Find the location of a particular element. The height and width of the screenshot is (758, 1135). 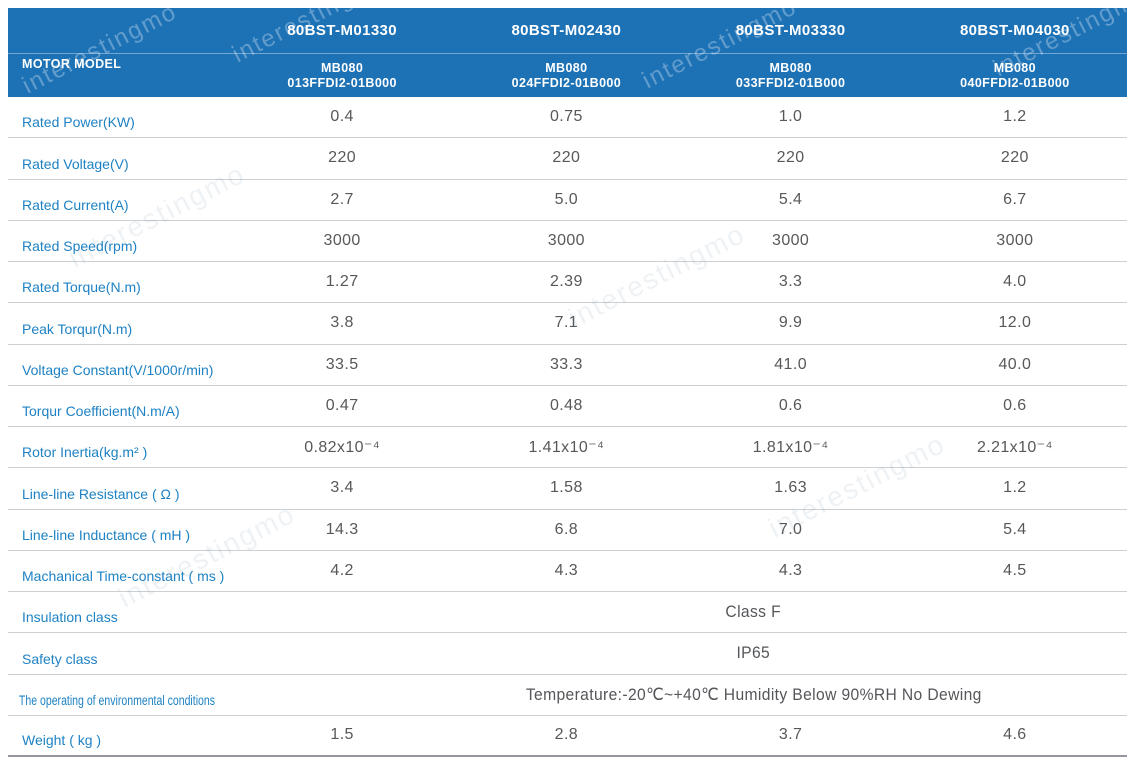

value-cell: 1.5 is located at coordinates (342, 735).